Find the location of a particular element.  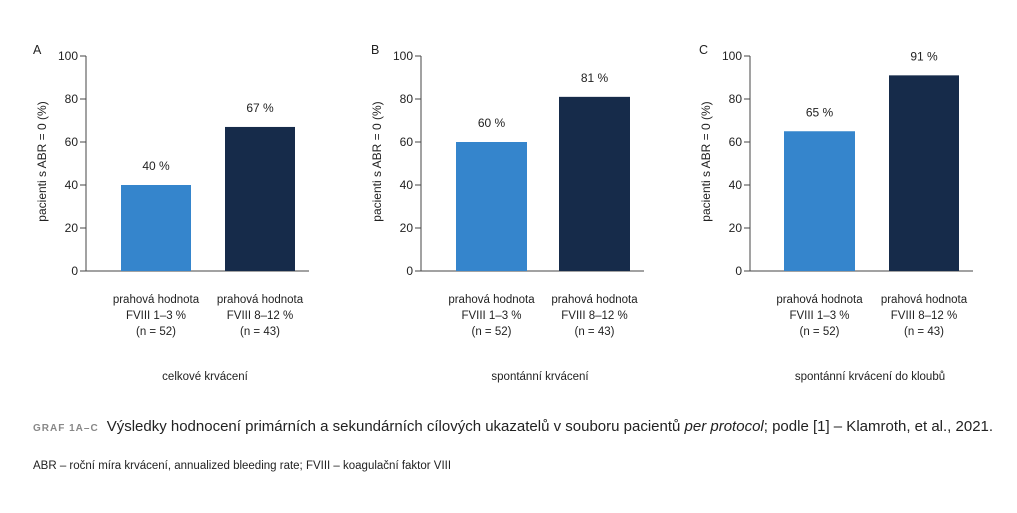

panel-b-y-axis-label: pacienti s ABR = 0 (%) is located at coordinates (377, 161).